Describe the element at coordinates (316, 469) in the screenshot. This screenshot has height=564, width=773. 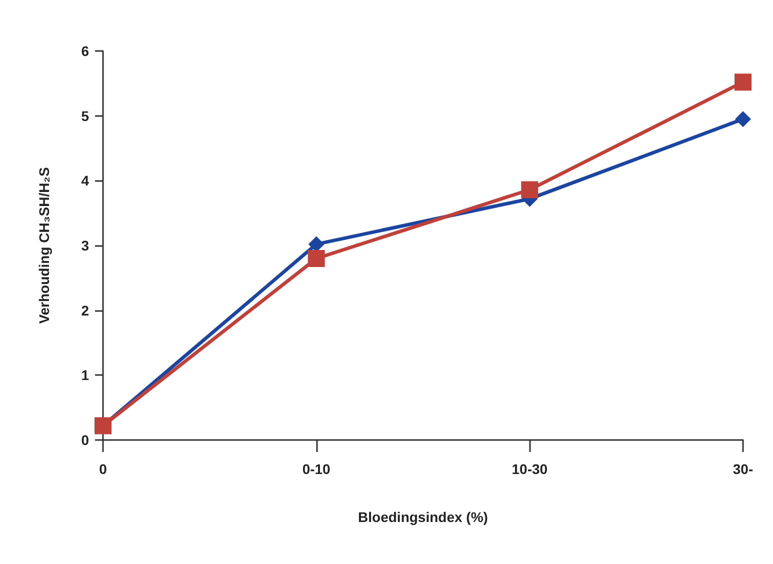
I see `x-tick-label: 0-10` at that location.